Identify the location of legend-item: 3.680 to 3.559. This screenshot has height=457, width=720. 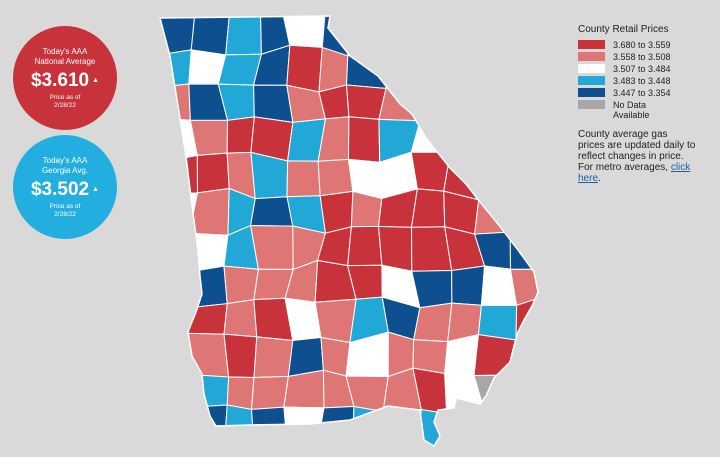
(643, 45).